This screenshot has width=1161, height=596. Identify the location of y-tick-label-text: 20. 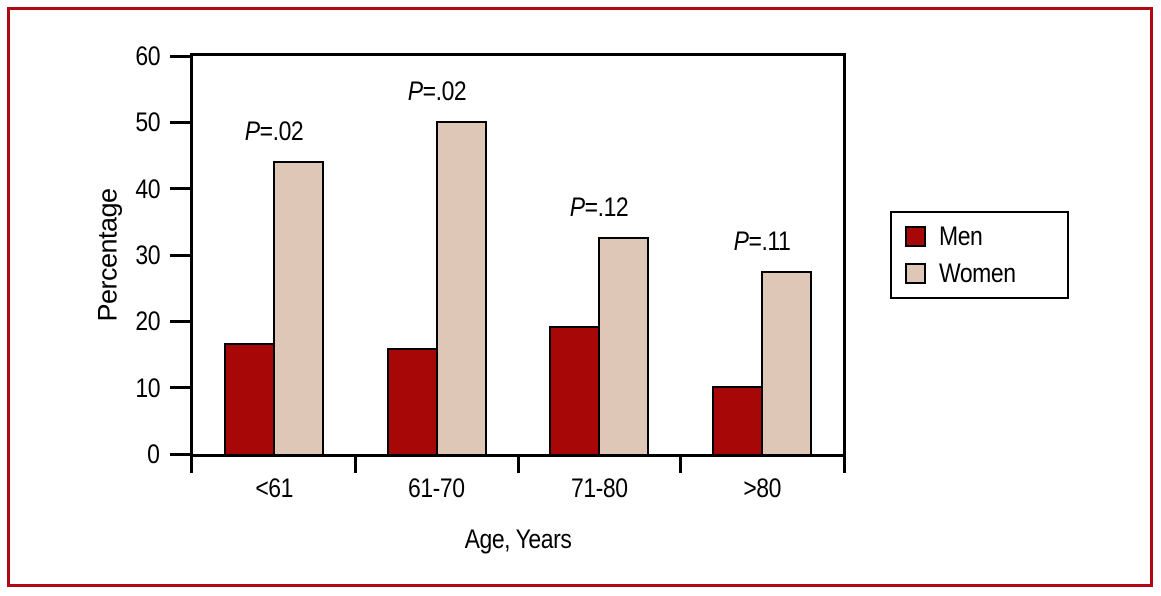
(147, 321).